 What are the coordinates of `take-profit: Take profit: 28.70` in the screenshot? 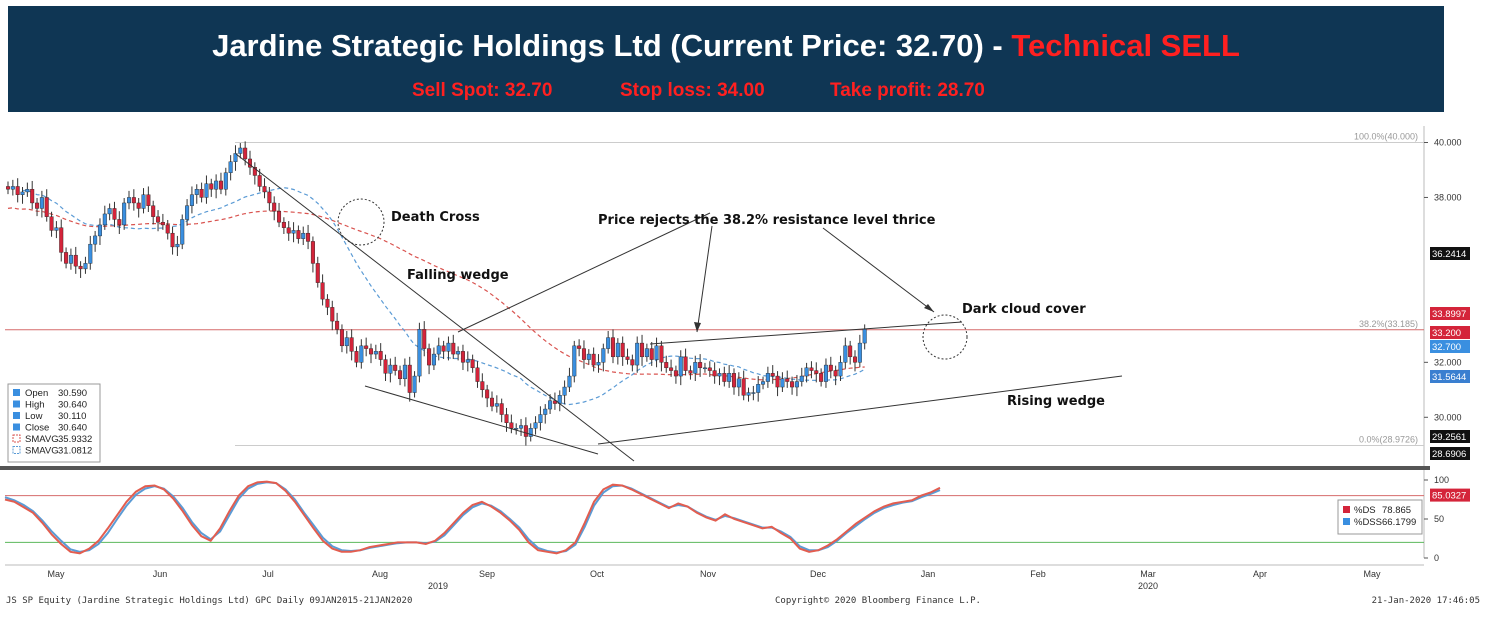 It's located at (907, 90).